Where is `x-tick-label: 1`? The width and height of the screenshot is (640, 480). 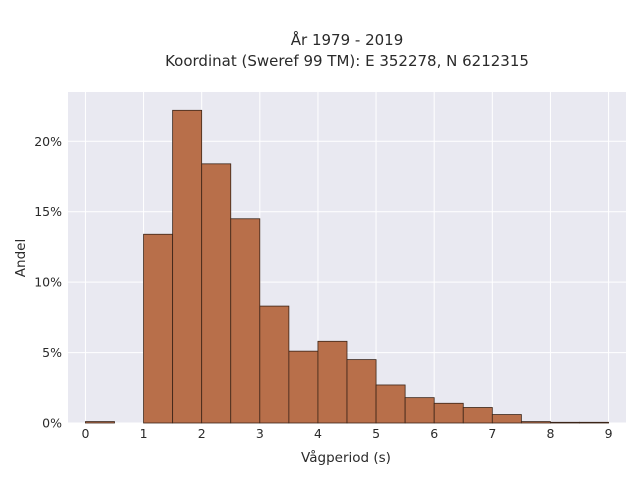 x-tick-label: 1 is located at coordinates (144, 433).